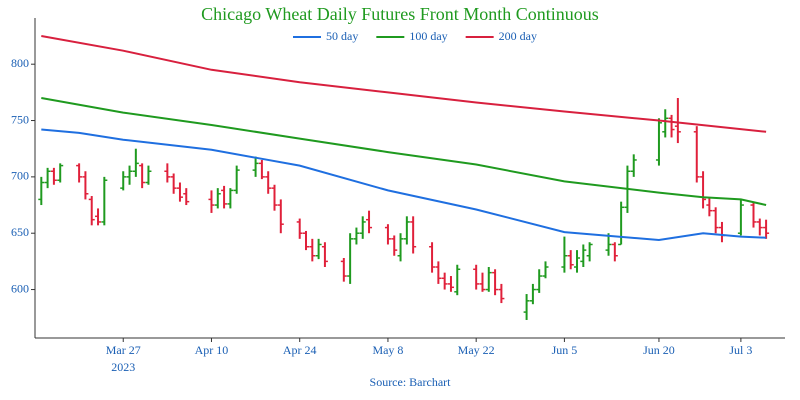 Image resolution: width=800 pixels, height=400 pixels. What do you see at coordinates (123, 367) in the screenshot?
I see `x-year-label: 2023` at bounding box center [123, 367].